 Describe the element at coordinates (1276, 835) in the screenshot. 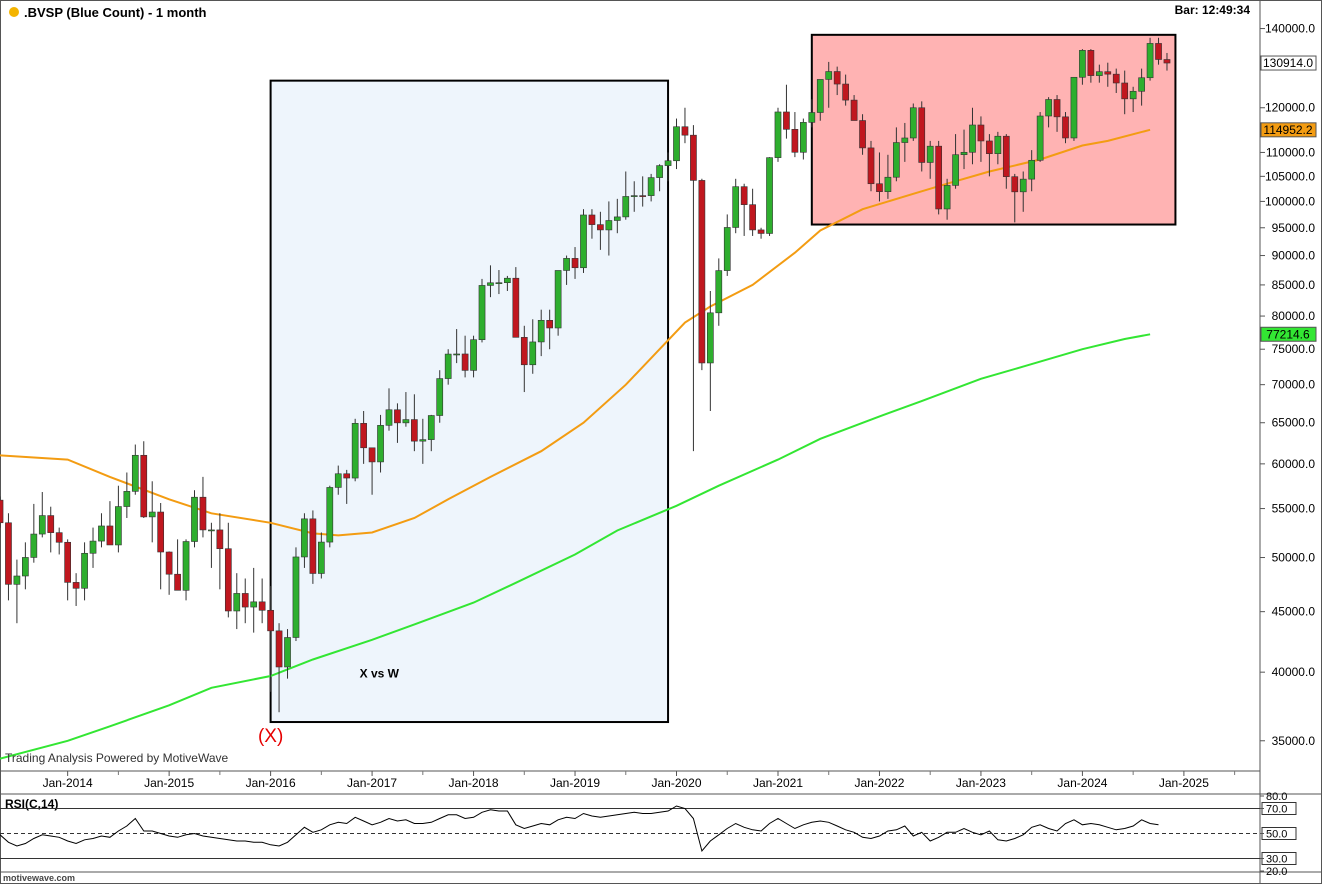

I see `rsi-tick-label: 50.0` at that location.